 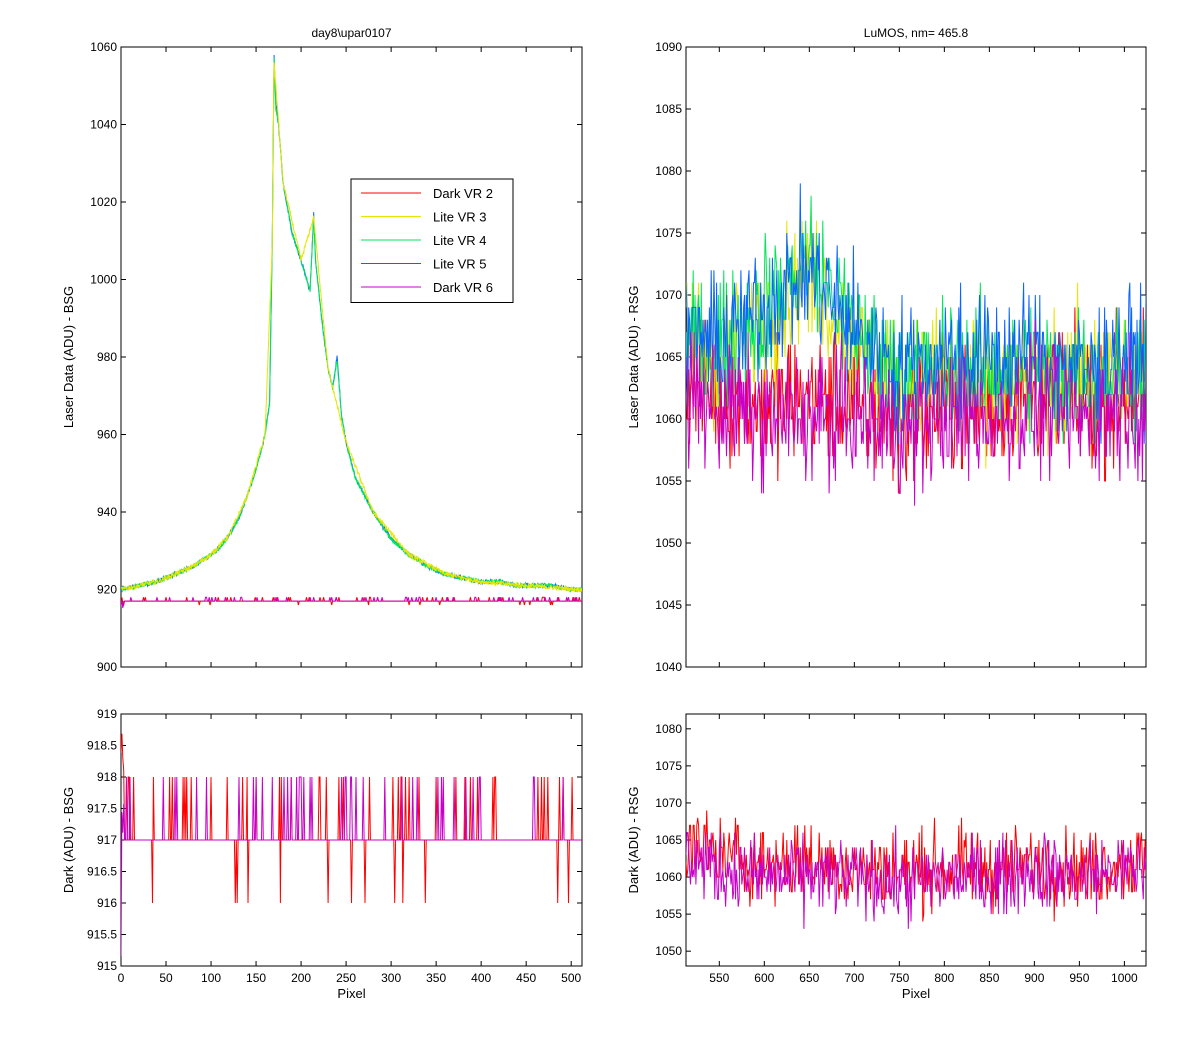 I want to click on y-tick-label: 917.5, so click(x=102, y=809).